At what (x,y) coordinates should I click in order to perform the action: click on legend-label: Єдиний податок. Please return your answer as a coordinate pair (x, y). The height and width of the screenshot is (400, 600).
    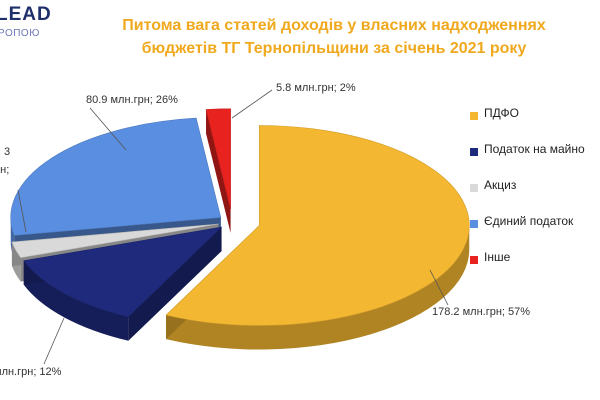
    Looking at the image, I should click on (529, 221).